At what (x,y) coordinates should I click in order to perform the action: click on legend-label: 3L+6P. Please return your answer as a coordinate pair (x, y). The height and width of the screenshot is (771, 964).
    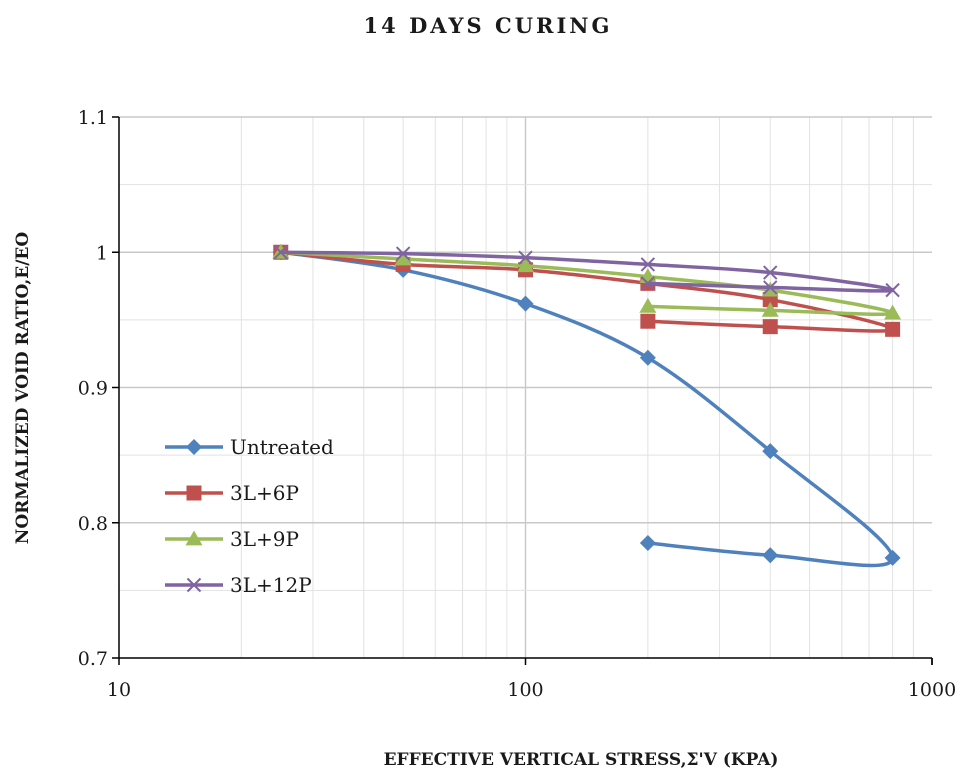
    Looking at the image, I should click on (264, 493).